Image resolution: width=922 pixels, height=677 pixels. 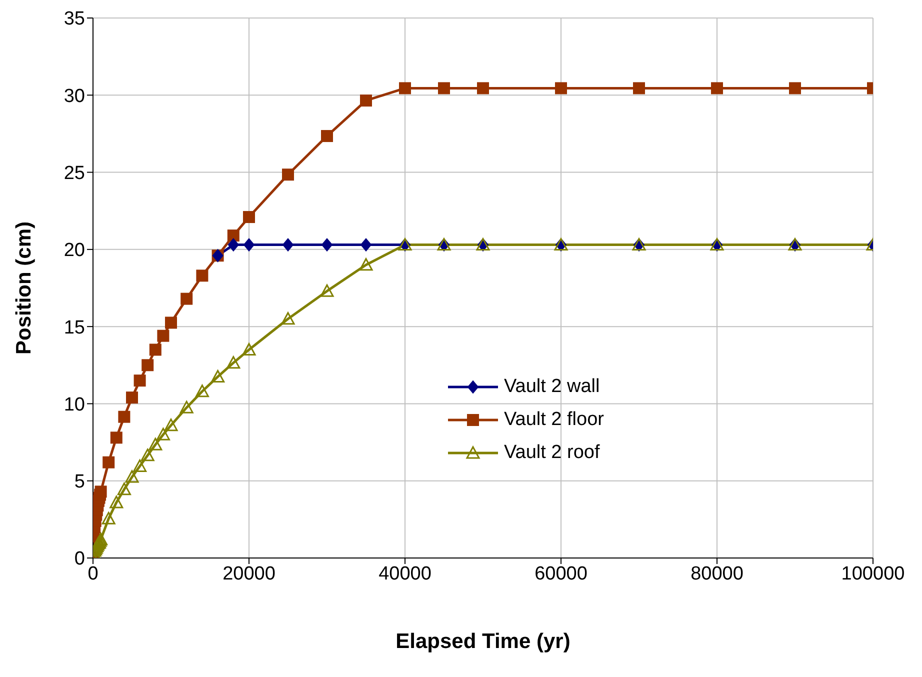 I want to click on x-tick-label: 20000, so click(x=249, y=573).